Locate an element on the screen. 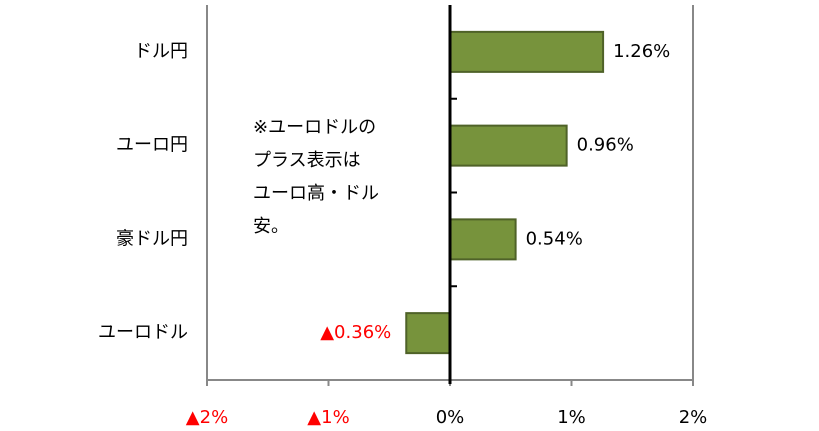 The width and height of the screenshot is (819, 431). value-label: ▲0.36% is located at coordinates (355, 332).